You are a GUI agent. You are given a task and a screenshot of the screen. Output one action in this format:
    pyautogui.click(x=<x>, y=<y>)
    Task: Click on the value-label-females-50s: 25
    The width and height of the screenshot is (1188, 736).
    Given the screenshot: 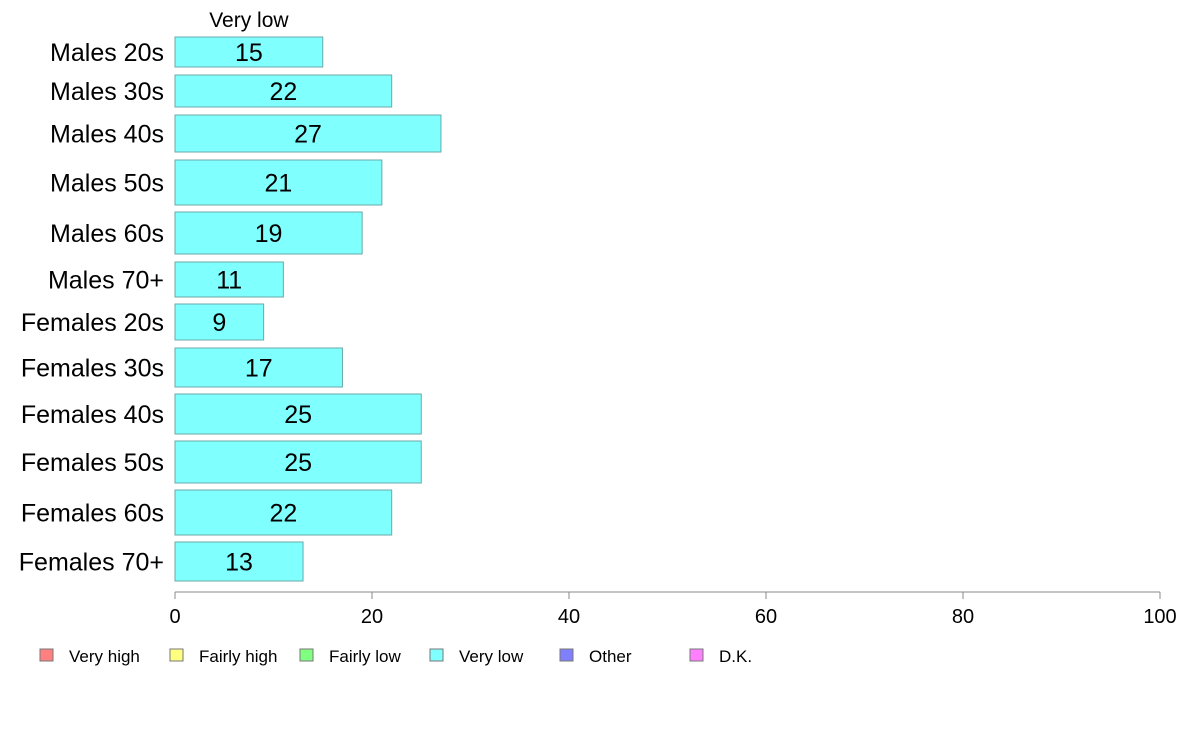 What is the action you would take?
    pyautogui.click(x=298, y=463)
    